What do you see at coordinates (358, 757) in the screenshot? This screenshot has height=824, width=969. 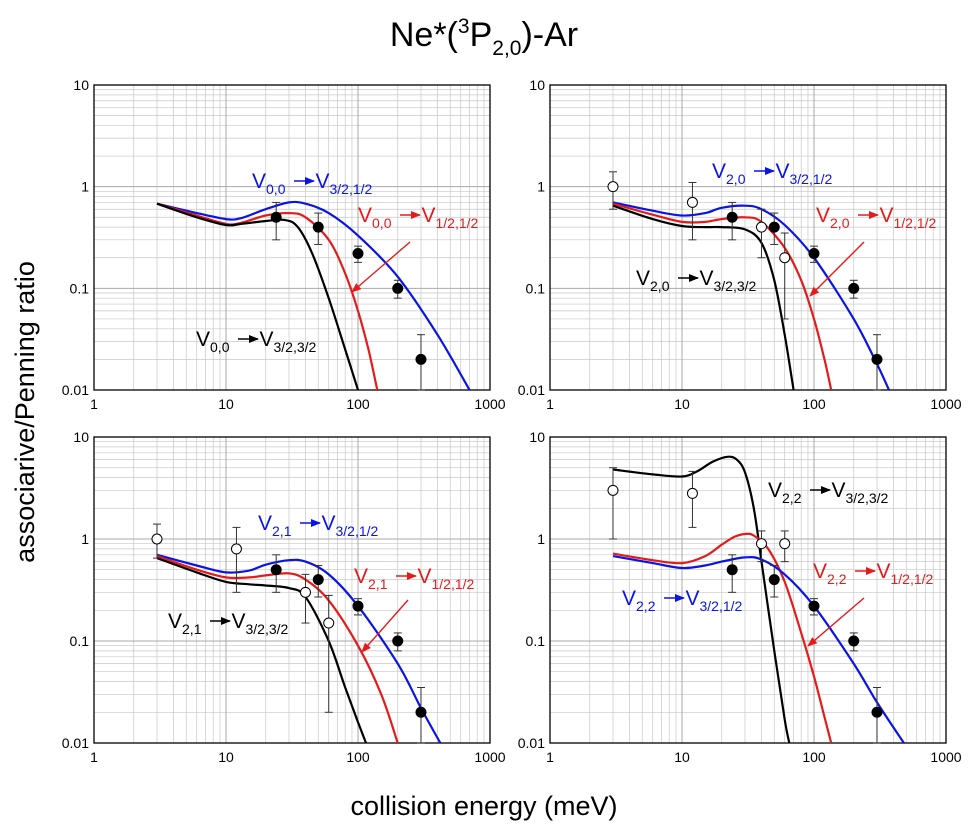 I see `x-tick-label: 100` at bounding box center [358, 757].